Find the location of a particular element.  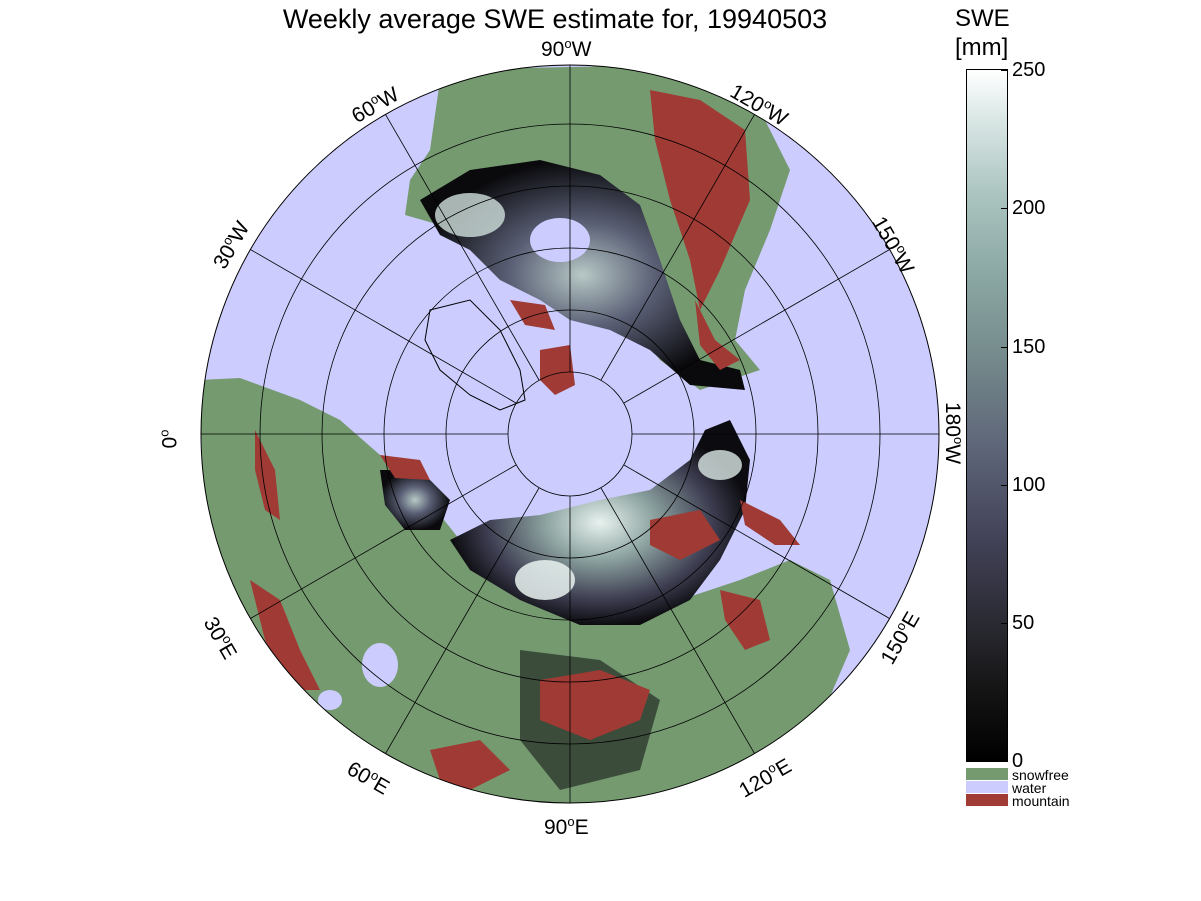

legend-swatch-water is located at coordinates (987, 787).